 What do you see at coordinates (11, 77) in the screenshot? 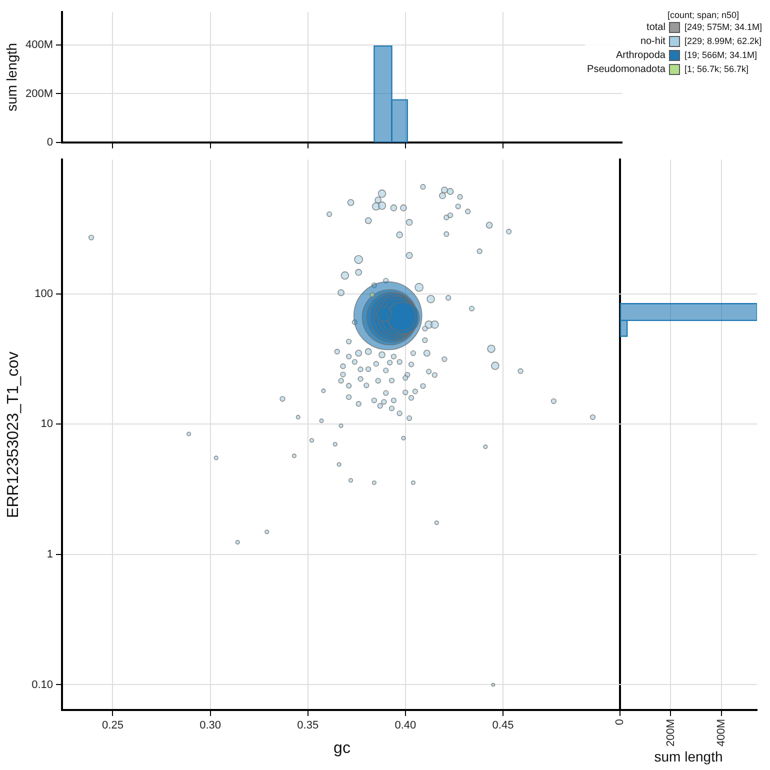
I see `y-axis-title: sum length` at bounding box center [11, 77].